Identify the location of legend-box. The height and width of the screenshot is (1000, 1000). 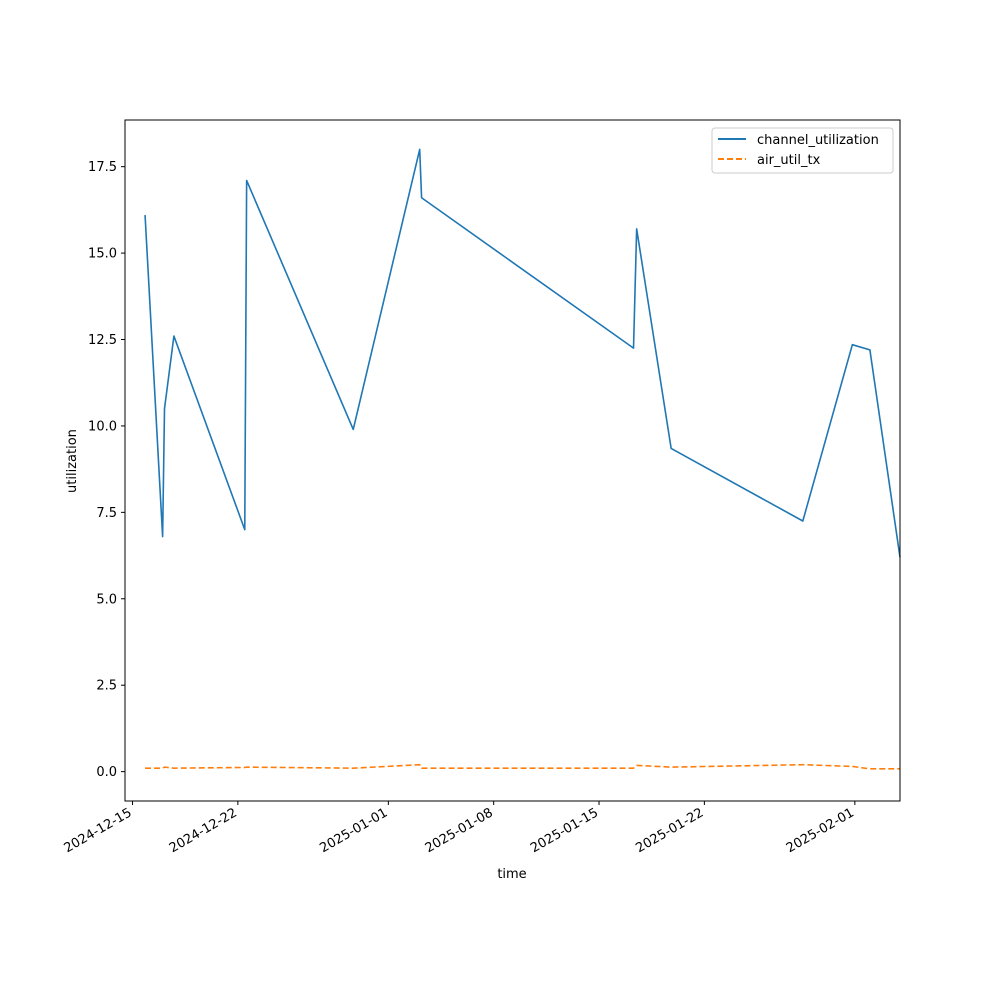
(802, 150).